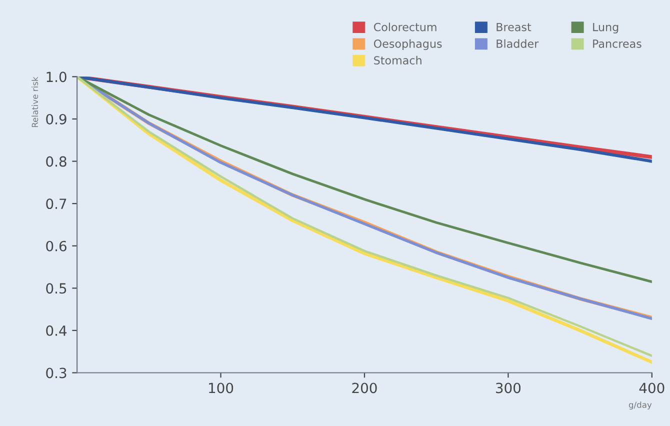  What do you see at coordinates (617, 44) in the screenshot?
I see `legend-label: Pancreas` at bounding box center [617, 44].